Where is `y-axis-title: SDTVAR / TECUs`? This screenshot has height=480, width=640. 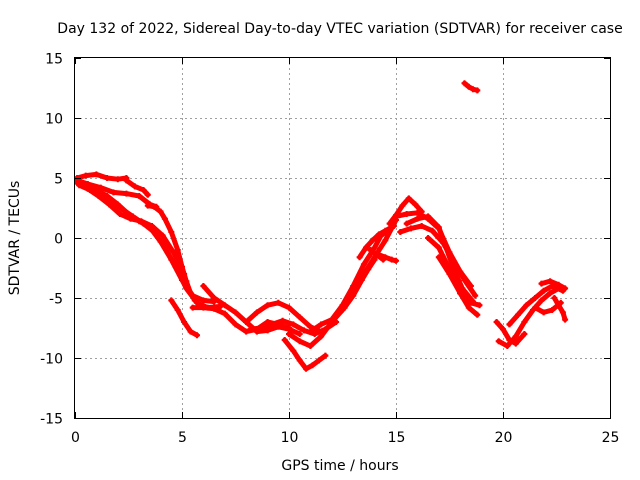
y-axis-title: SDTVAR / TECUs is located at coordinates (15, 238).